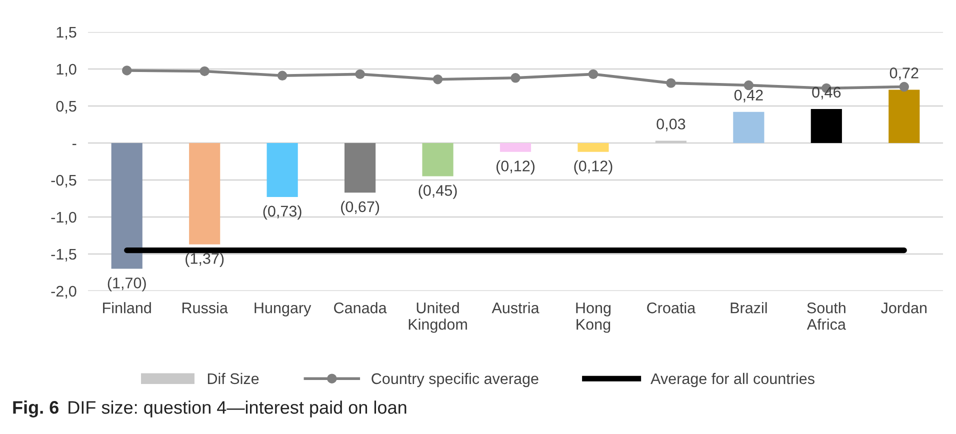 This screenshot has width=956, height=434. What do you see at coordinates (66, 107) in the screenshot?
I see `y-tick-label: 0,5` at bounding box center [66, 107].